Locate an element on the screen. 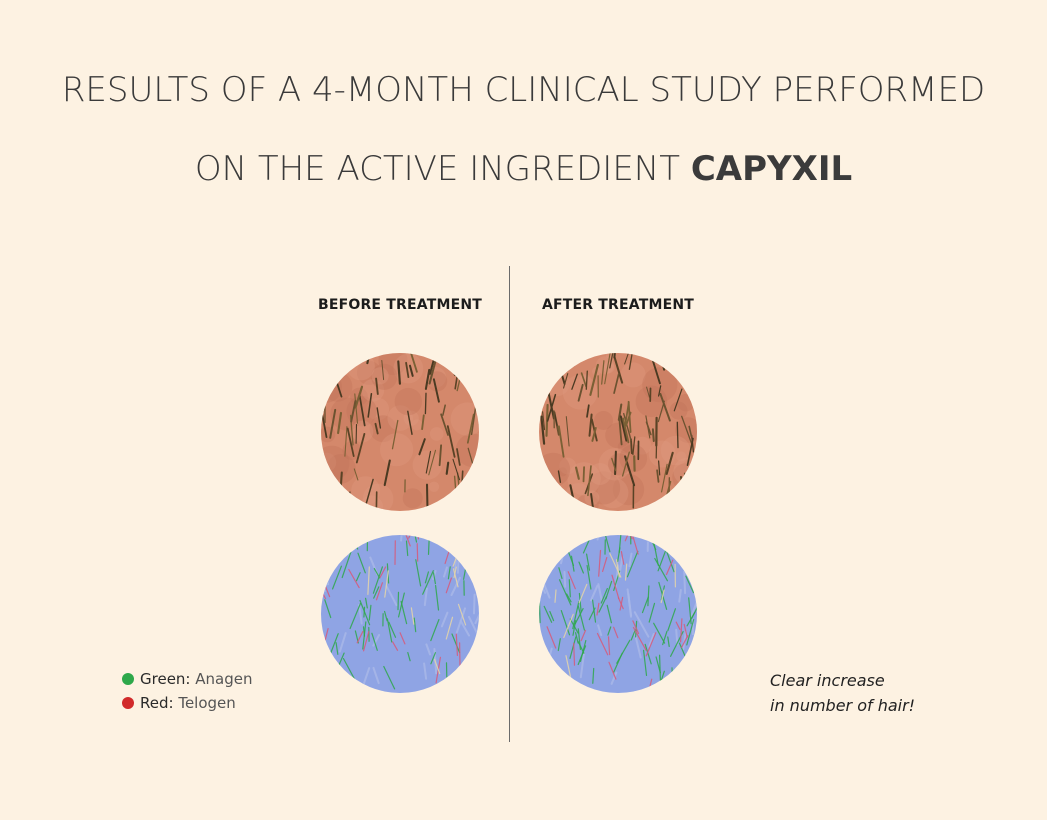 The width and height of the screenshot is (1047, 820). before-treatment-label: BEFORE TREATMENT is located at coordinates (400, 305).